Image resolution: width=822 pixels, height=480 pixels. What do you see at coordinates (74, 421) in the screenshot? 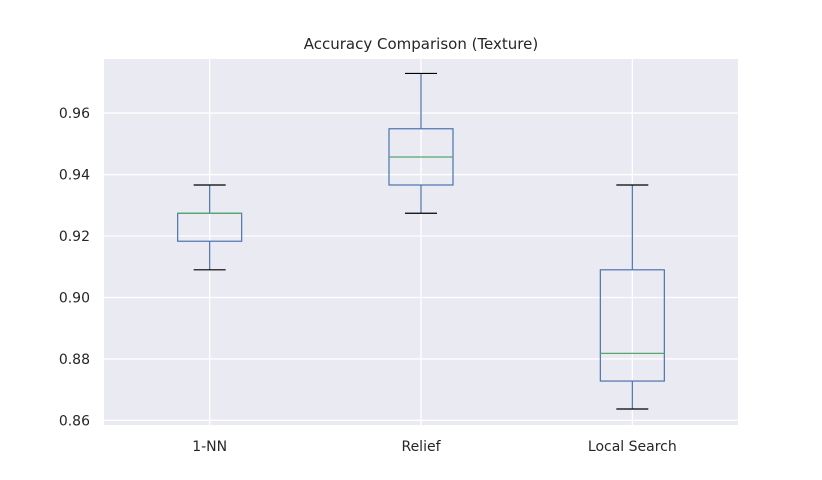
I see `y-tick-label: 0.86` at bounding box center [74, 421].